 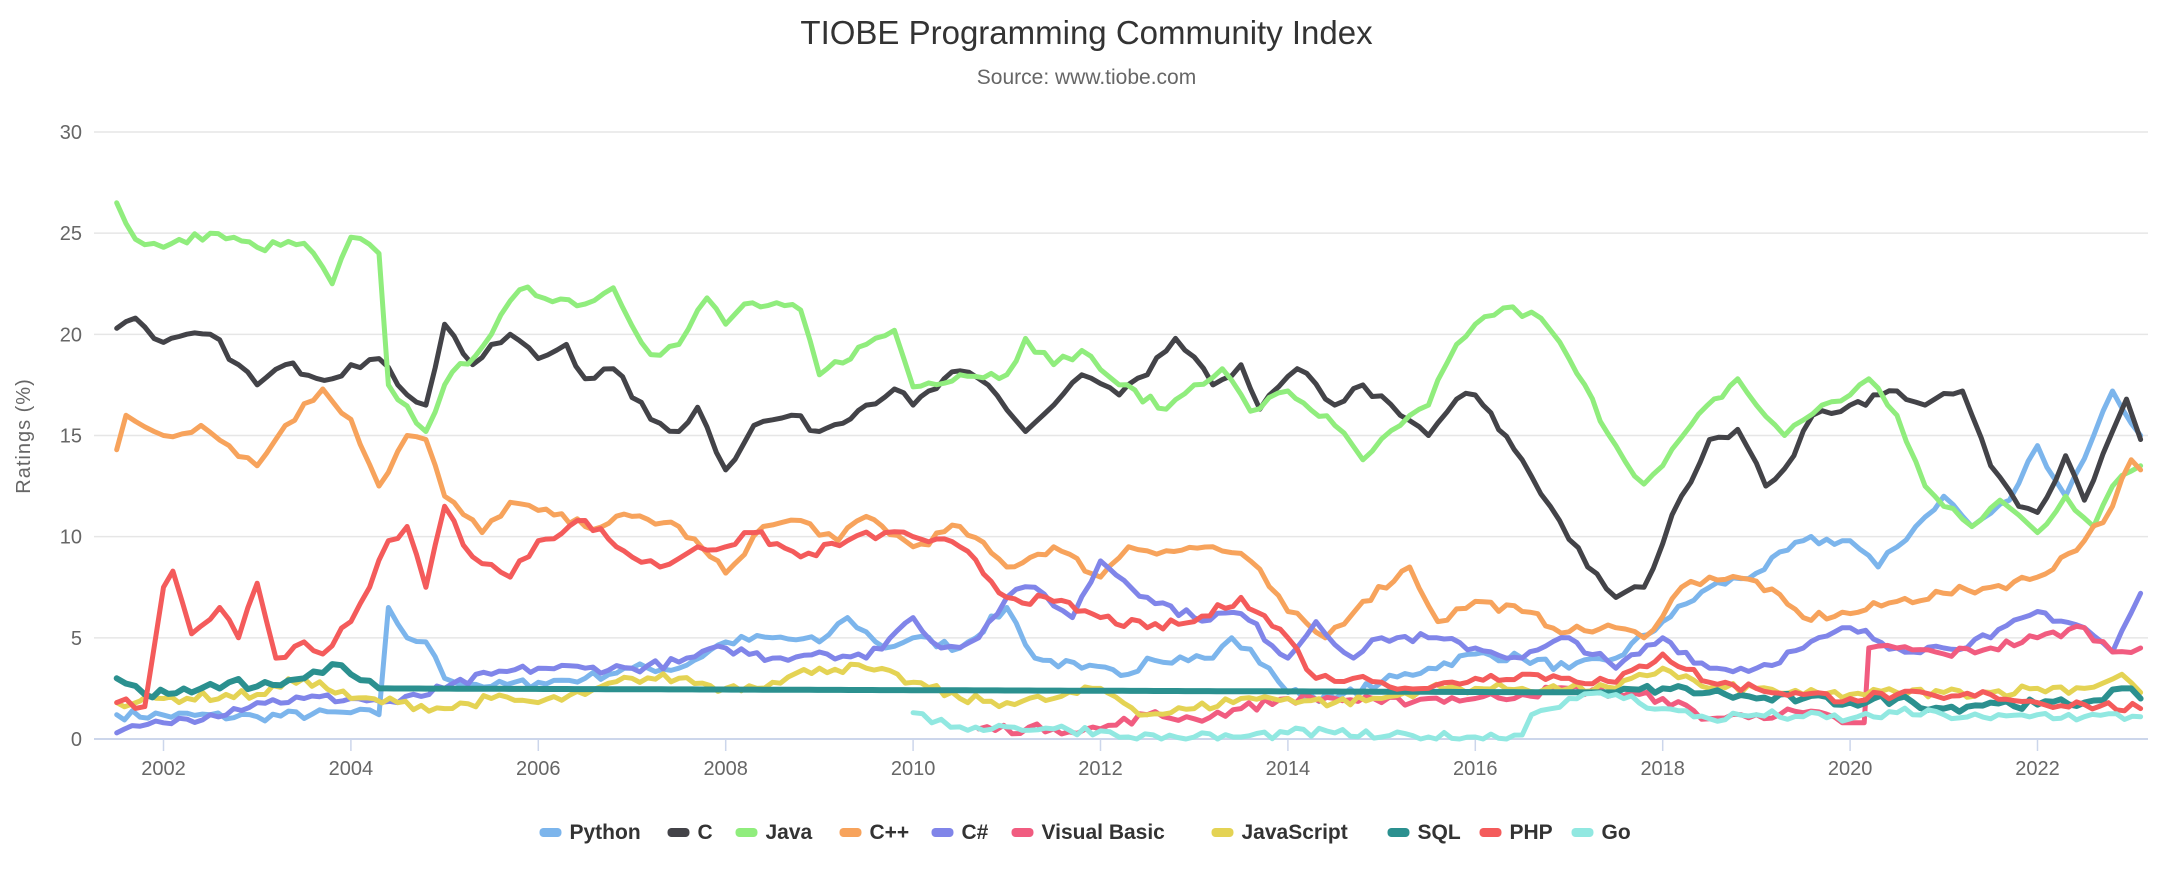 I want to click on y-tick-label: 10, so click(x=71, y=538).